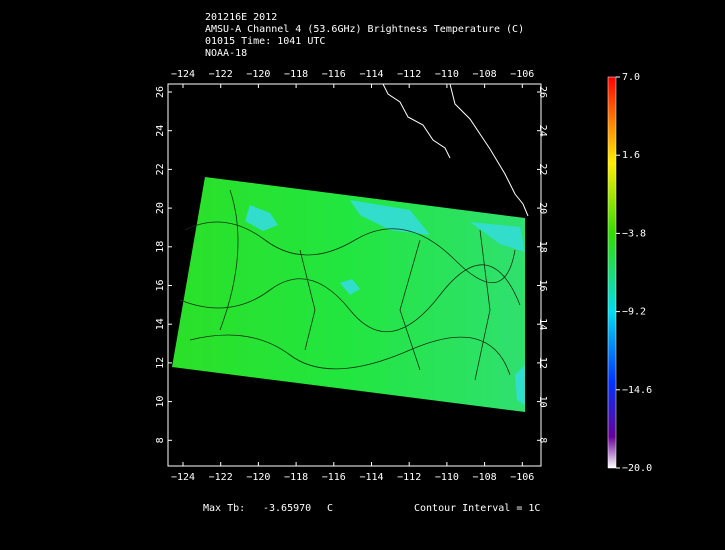 The width and height of the screenshot is (725, 550). I want to click on lon-label-bottom: −122, so click(221, 477).